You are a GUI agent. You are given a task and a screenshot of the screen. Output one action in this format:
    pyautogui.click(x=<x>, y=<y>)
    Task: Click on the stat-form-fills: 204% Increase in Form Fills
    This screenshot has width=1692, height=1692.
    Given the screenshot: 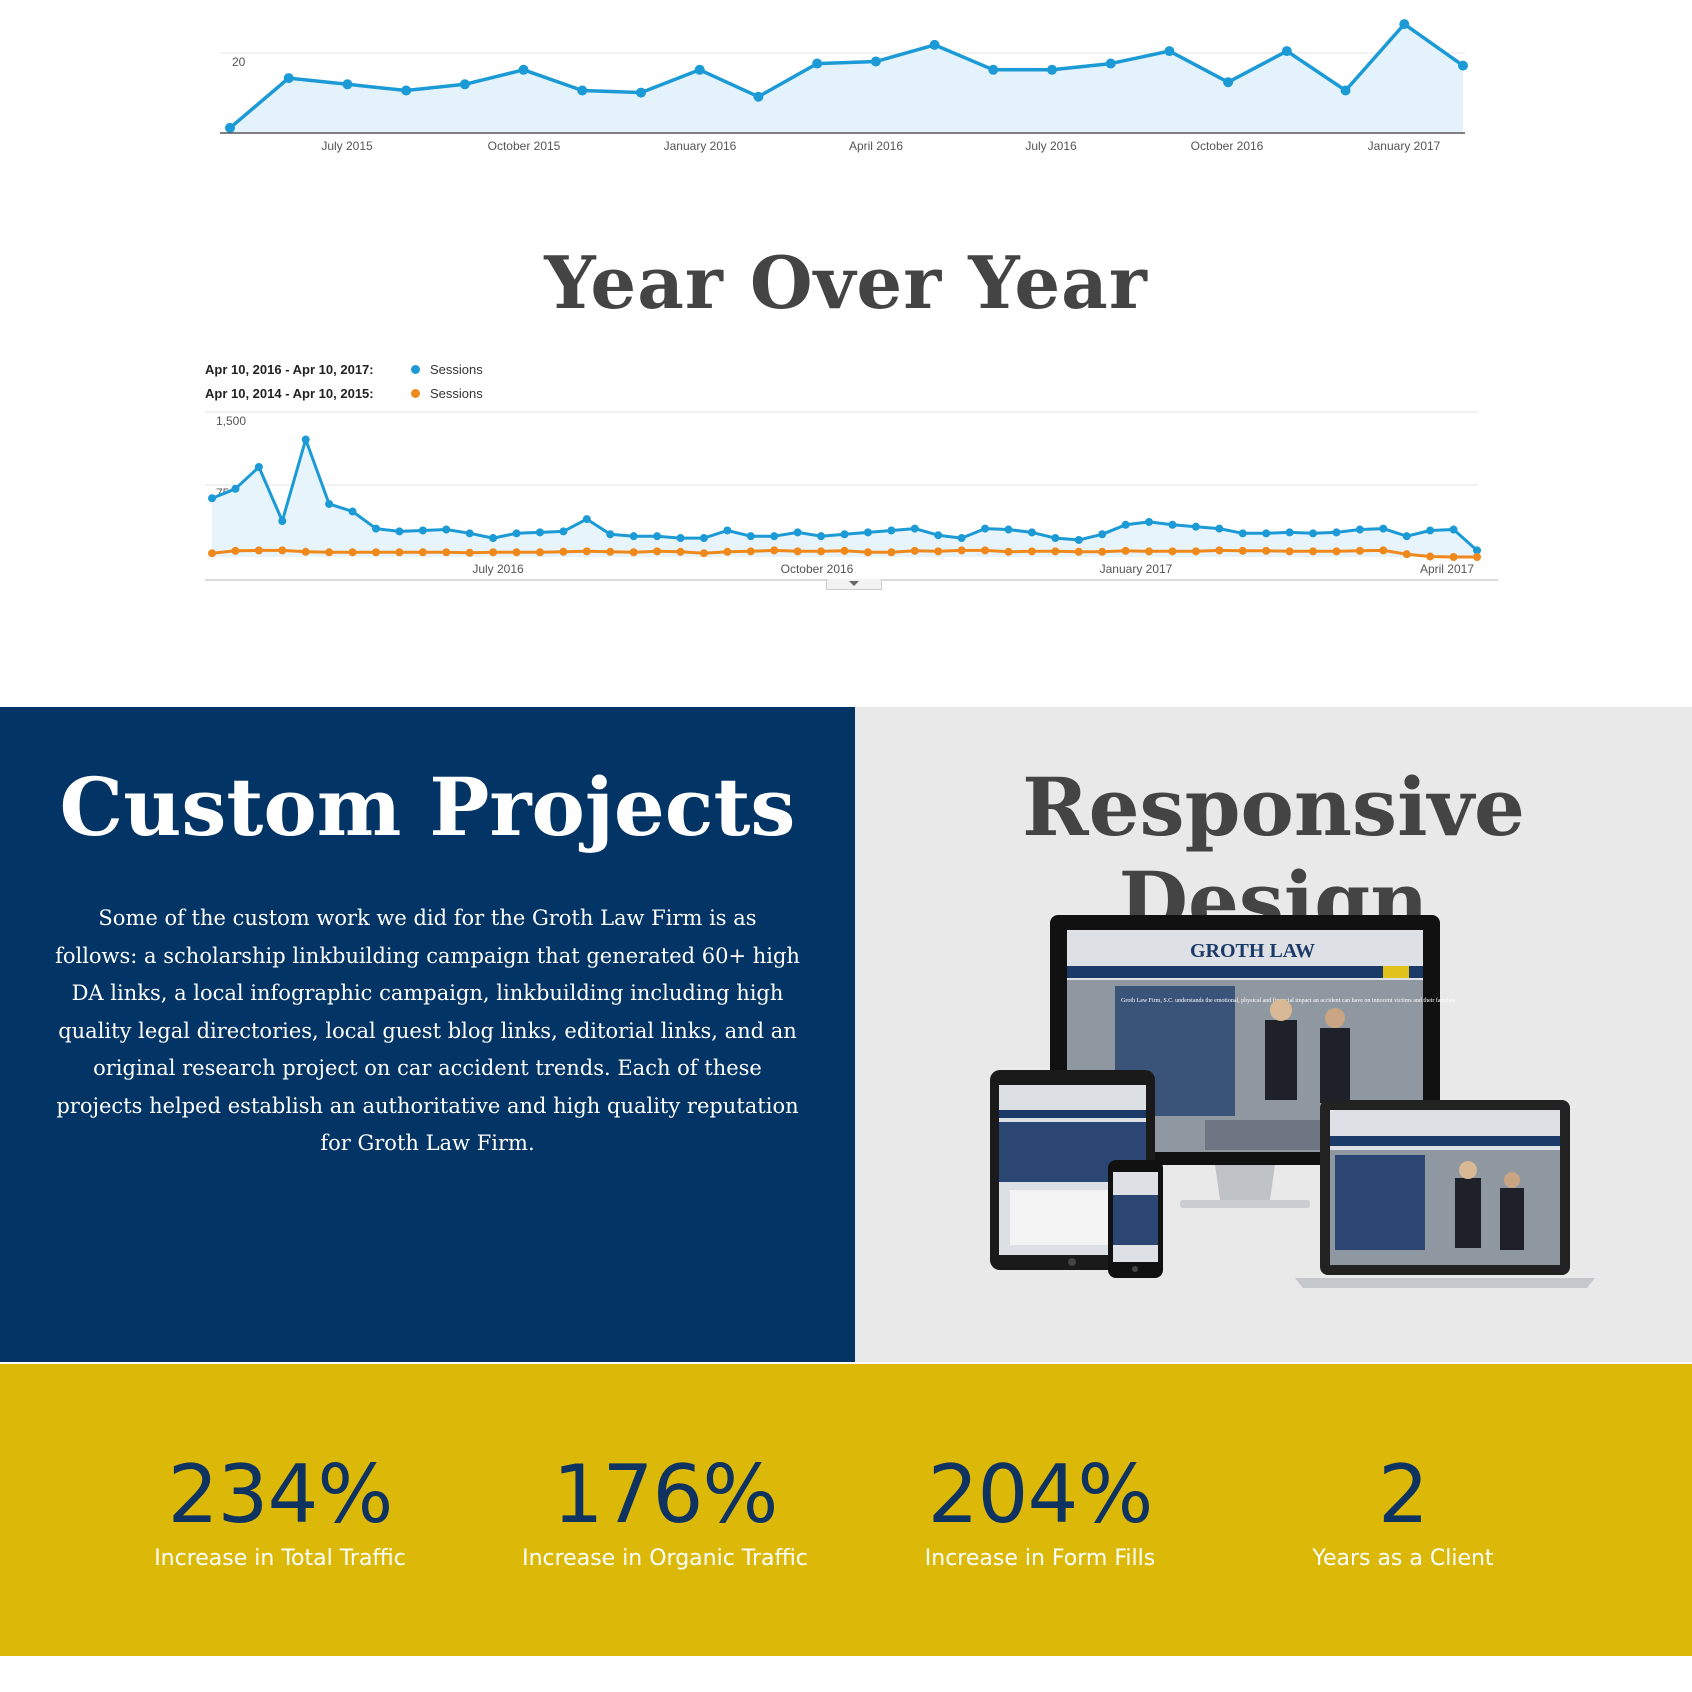 What is the action you would take?
    pyautogui.click(x=1040, y=1511)
    